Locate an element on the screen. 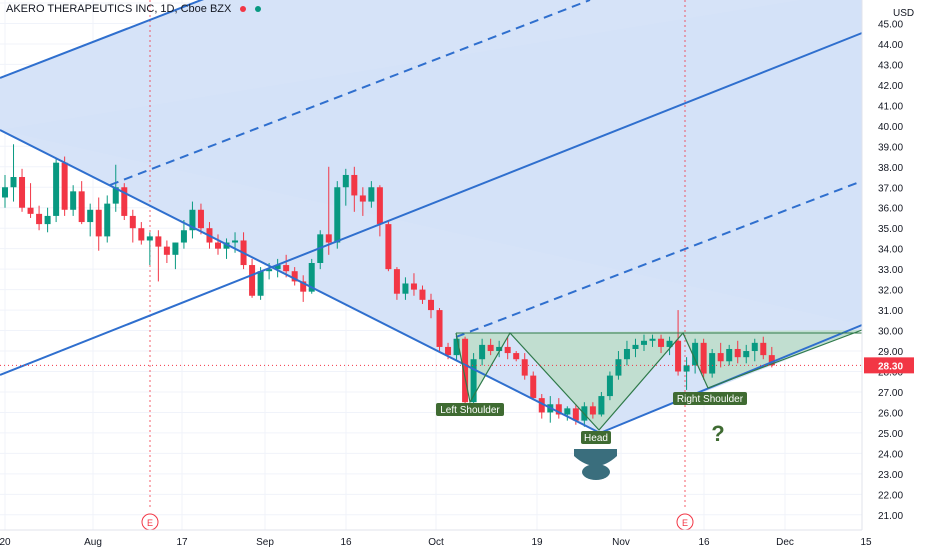 The width and height of the screenshot is (932, 550). time-axis: 20 Aug 17 Sep 16 Oct 19 Nov 16 Dec 15 is located at coordinates (436, 539).